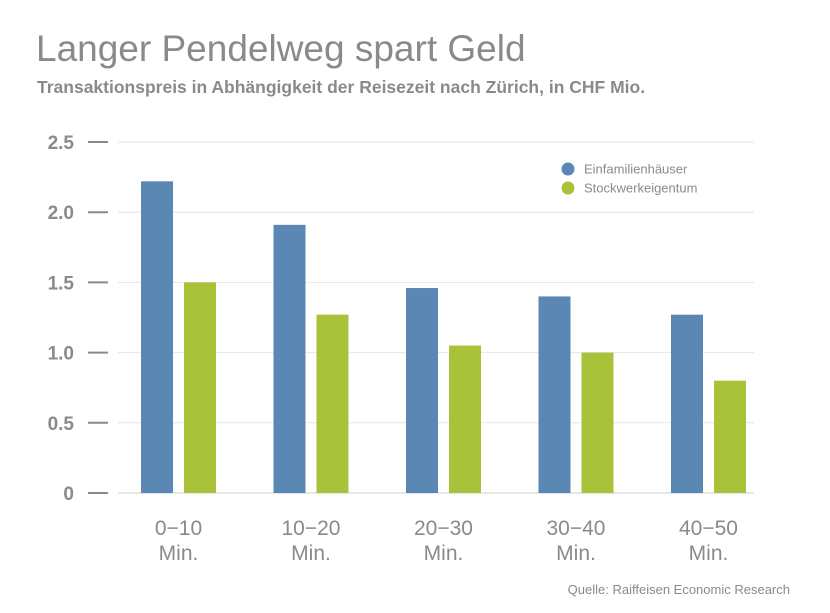 The width and height of the screenshot is (830, 613). Describe the element at coordinates (281, 48) in the screenshot. I see `chart-title: Langer Pendelweg spart Geld` at that location.